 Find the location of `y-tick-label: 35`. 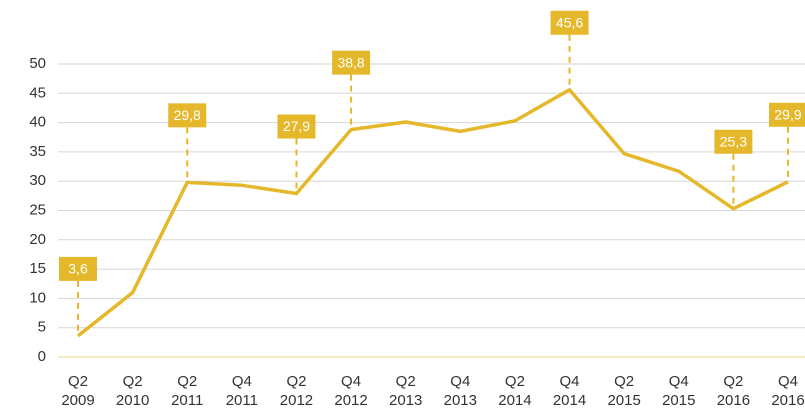

y-tick-label: 35 is located at coordinates (37, 151).